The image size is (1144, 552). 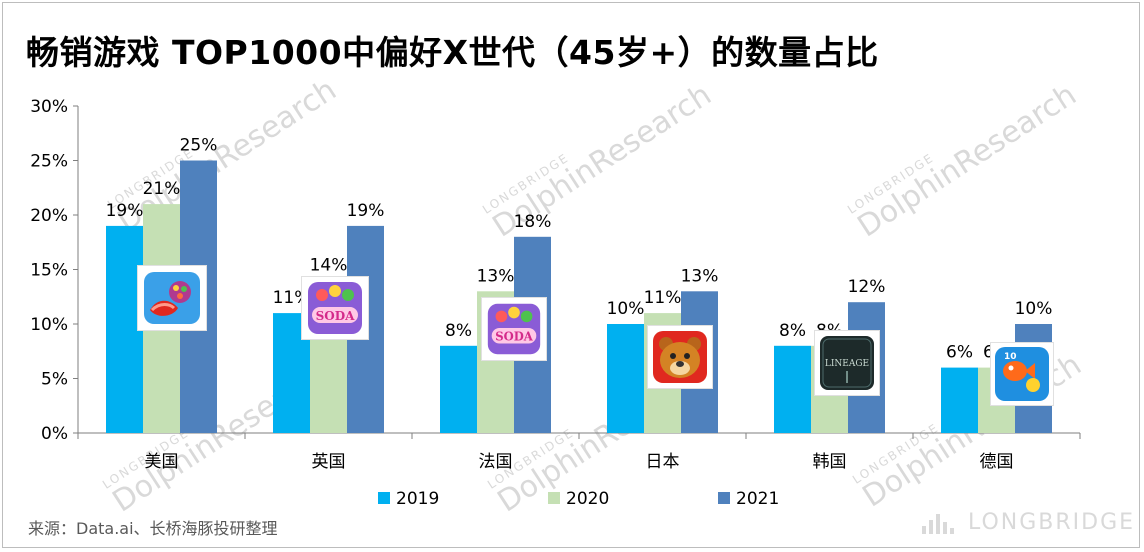 What do you see at coordinates (1052, 522) in the screenshot?
I see `brand-watermark: LONGBRIDGE` at bounding box center [1052, 522].